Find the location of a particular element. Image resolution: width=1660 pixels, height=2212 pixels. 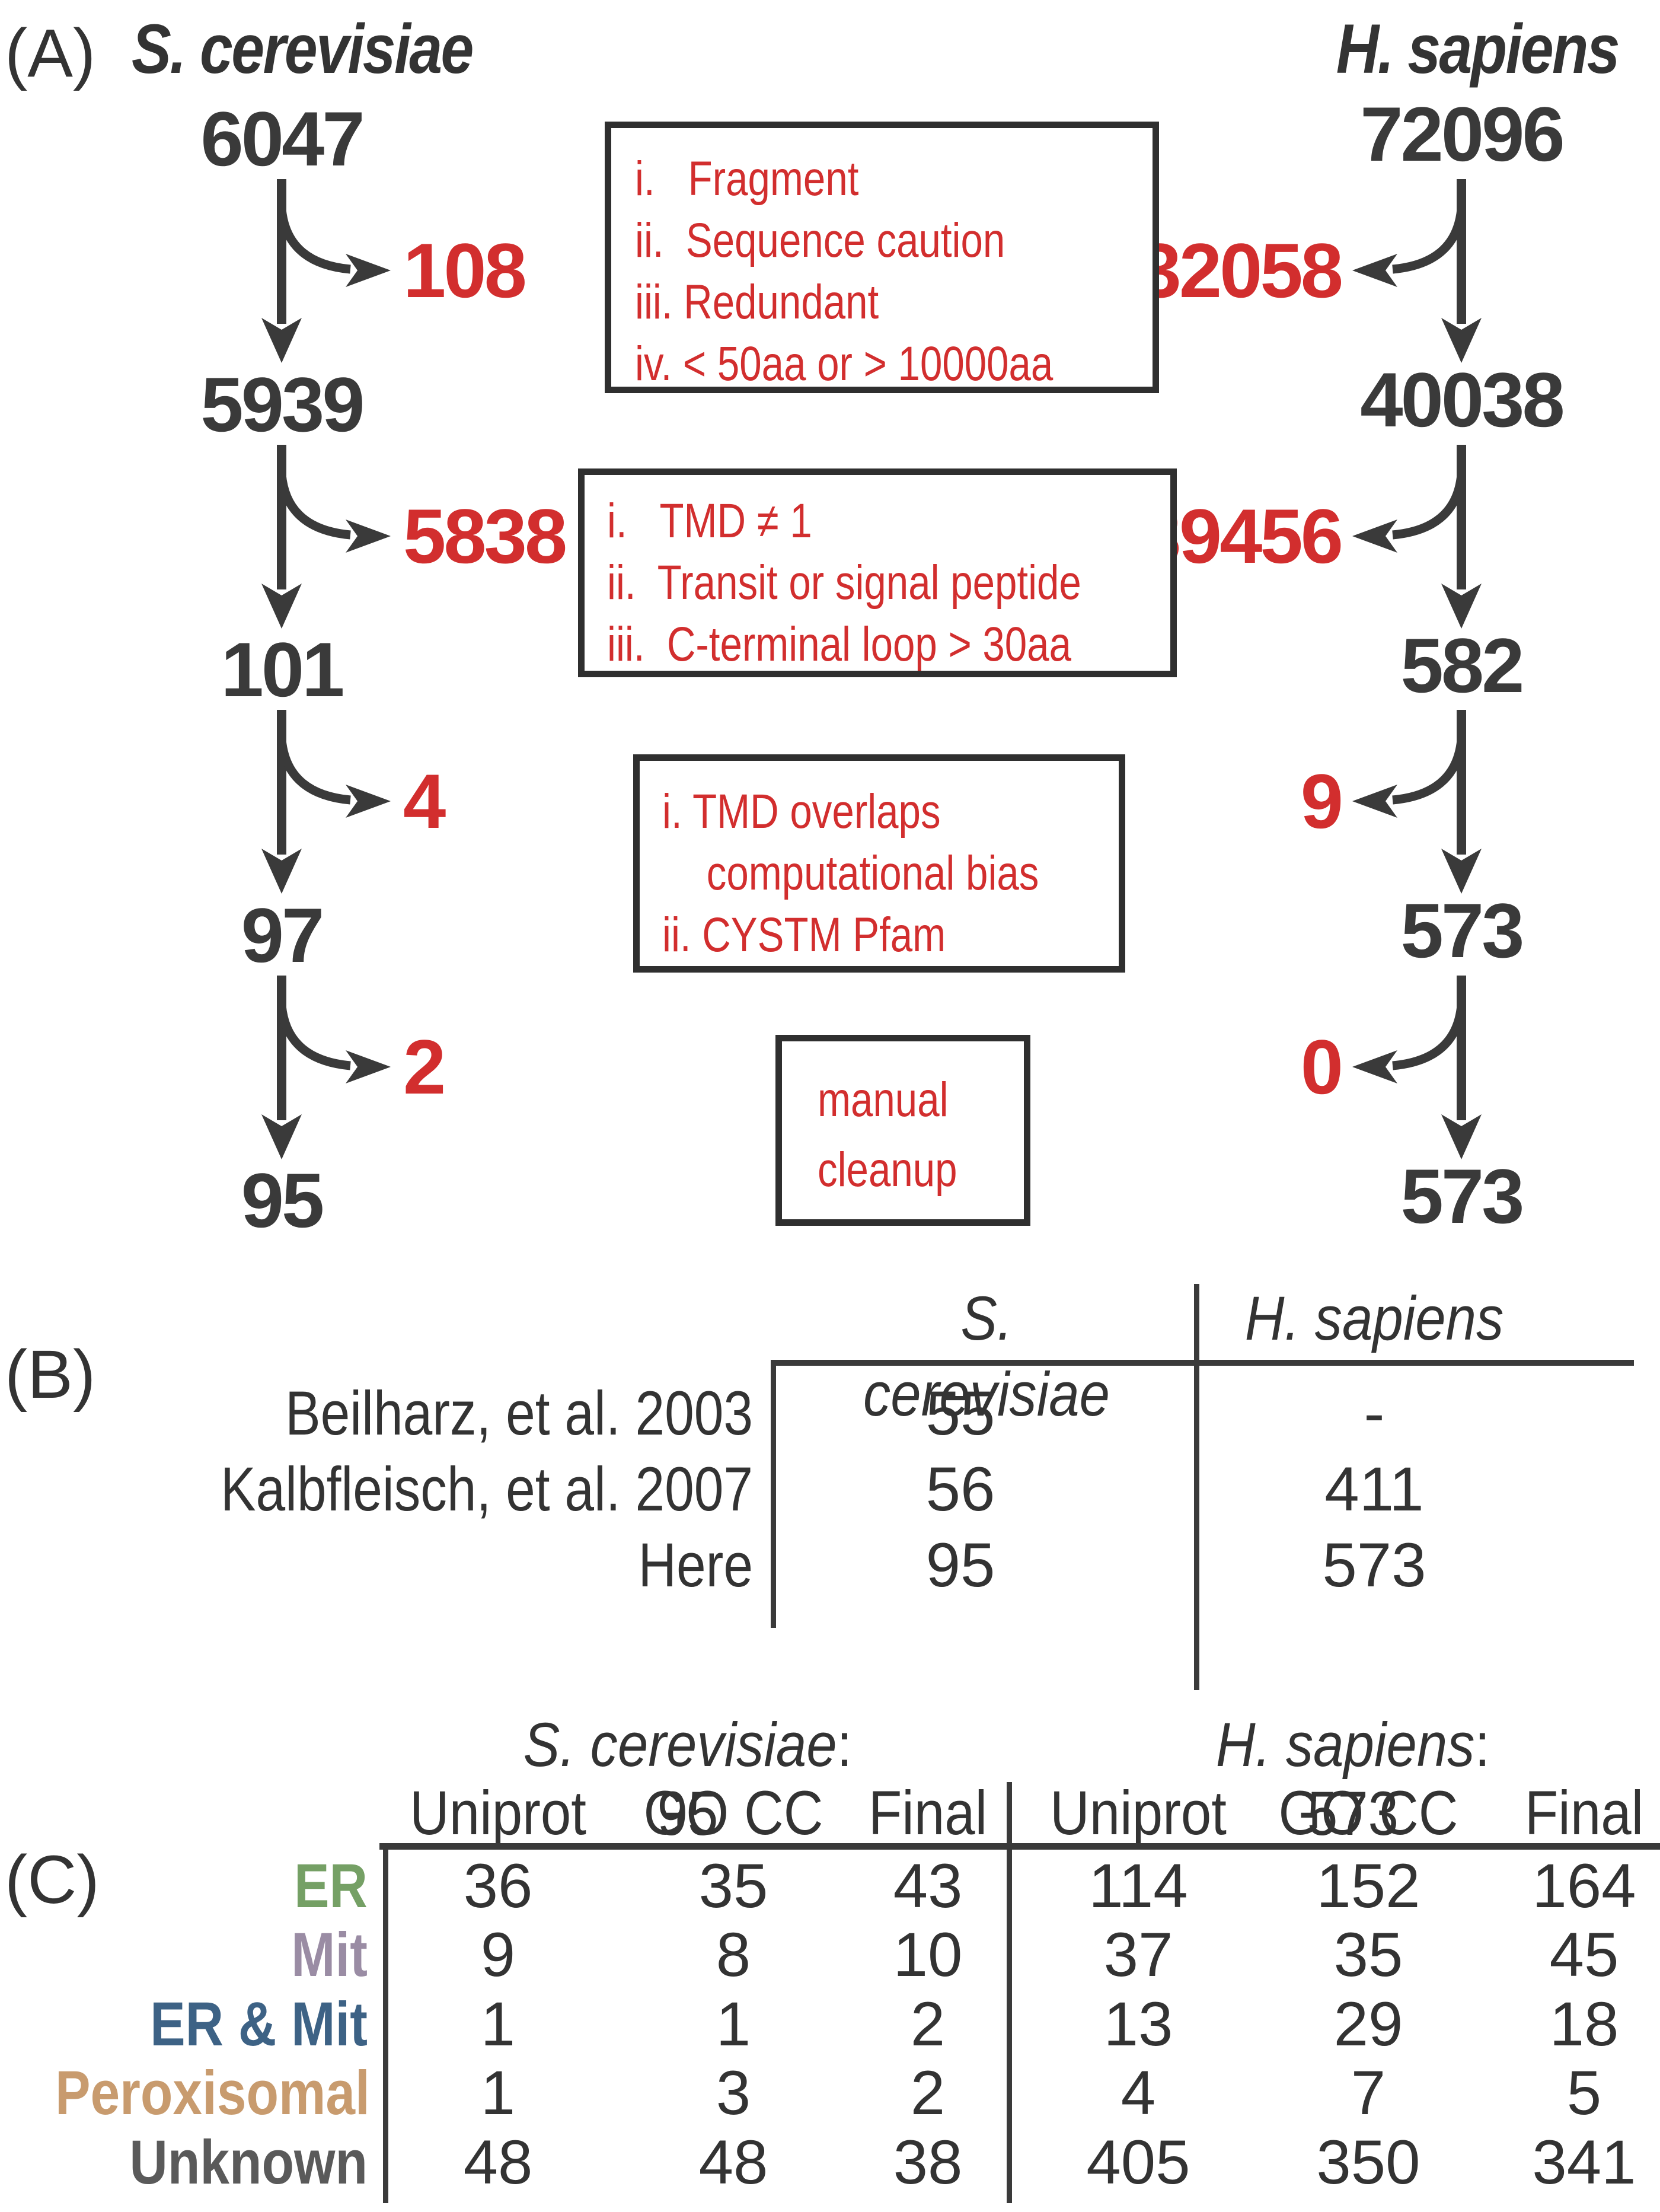

panel-b-label: (B) is located at coordinates (51, 1375).